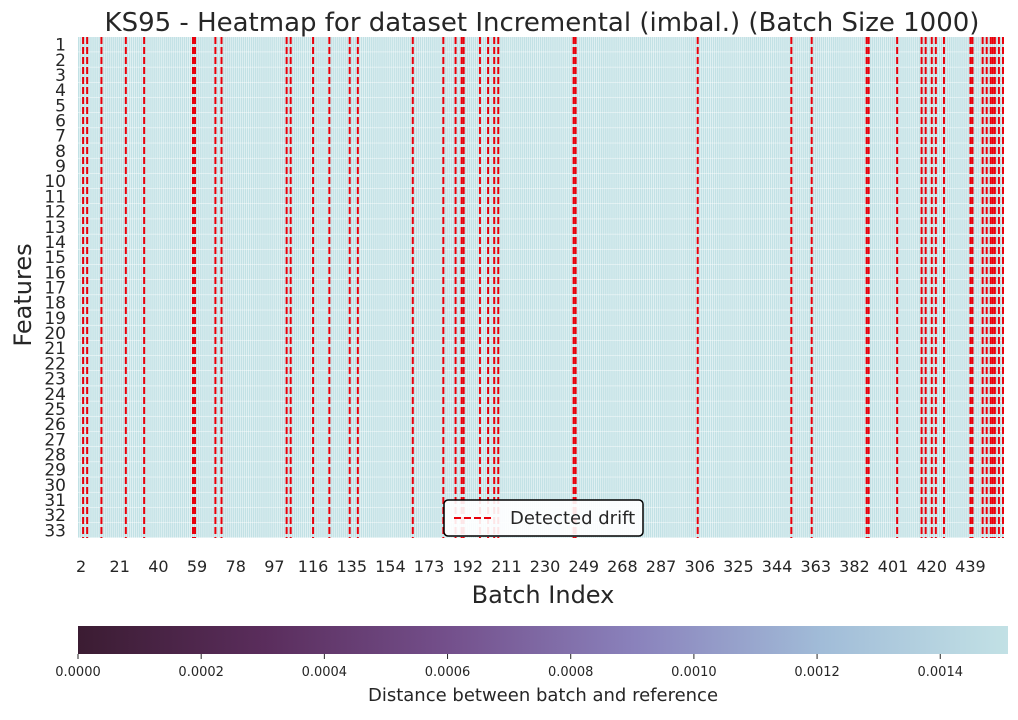 The image size is (1018, 720). Describe the element at coordinates (236, 566) in the screenshot. I see `x-tick-label-78: 78` at that location.